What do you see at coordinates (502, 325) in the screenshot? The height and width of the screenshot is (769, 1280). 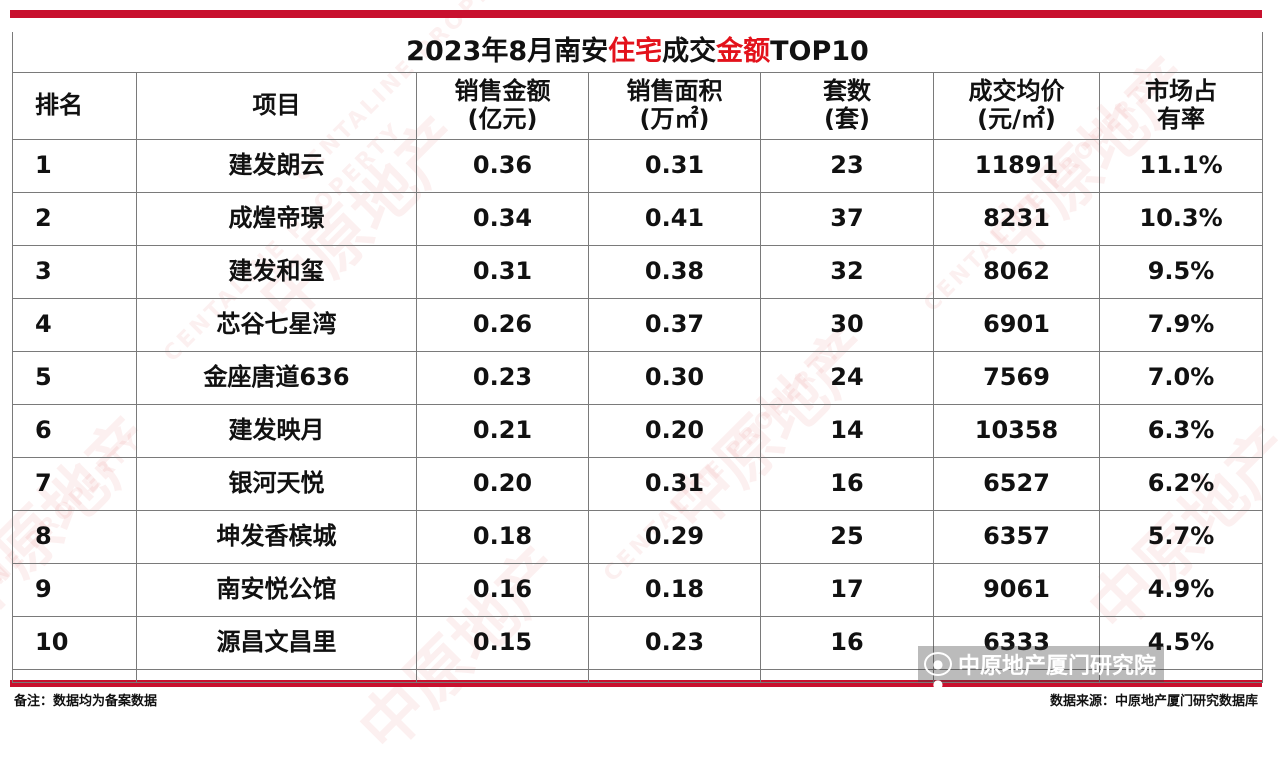 I see `cell-amount: 0.26` at bounding box center [502, 325].